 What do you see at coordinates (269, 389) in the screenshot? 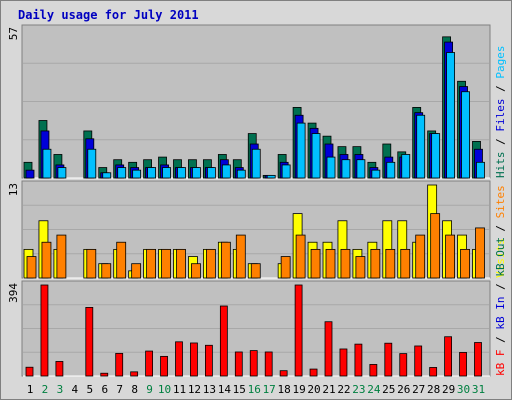
I see `day-label-17: 17` at bounding box center [269, 389].